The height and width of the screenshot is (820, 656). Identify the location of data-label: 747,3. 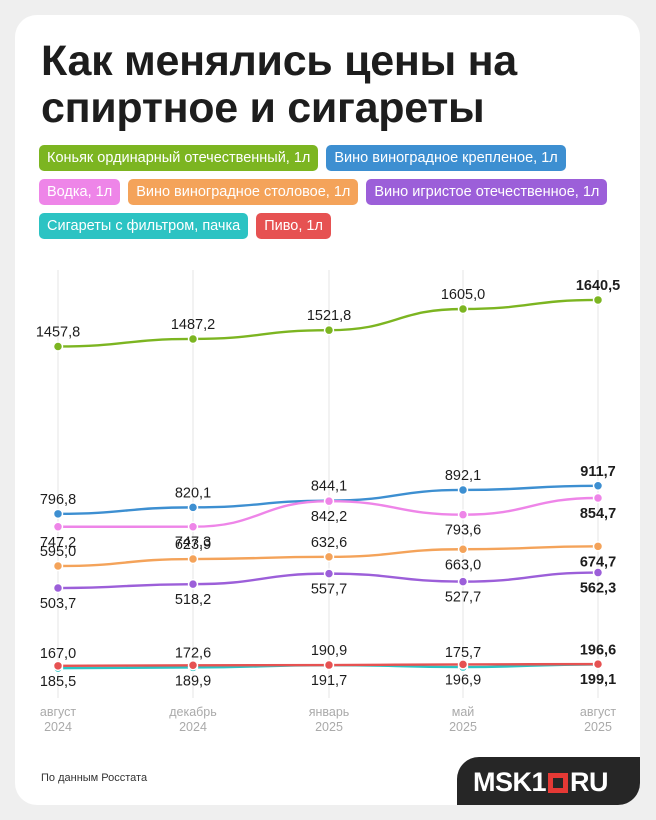
(193, 543).